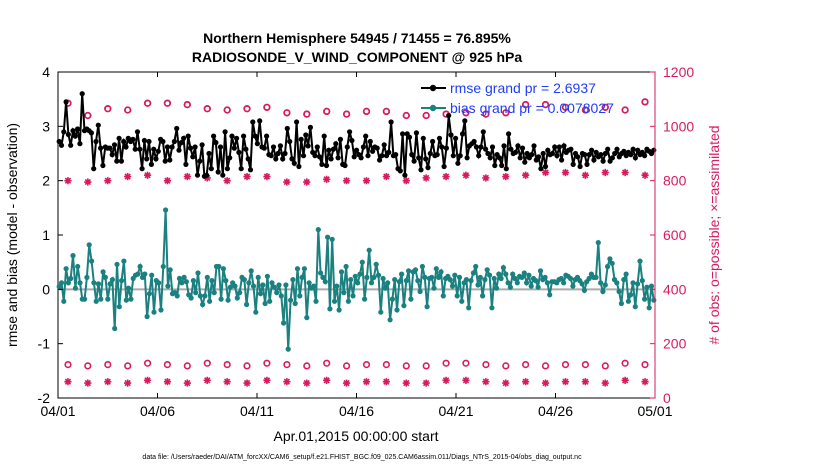 The height and width of the screenshot is (470, 830). I want to click on y-tick-label-right: 0, so click(667, 398).